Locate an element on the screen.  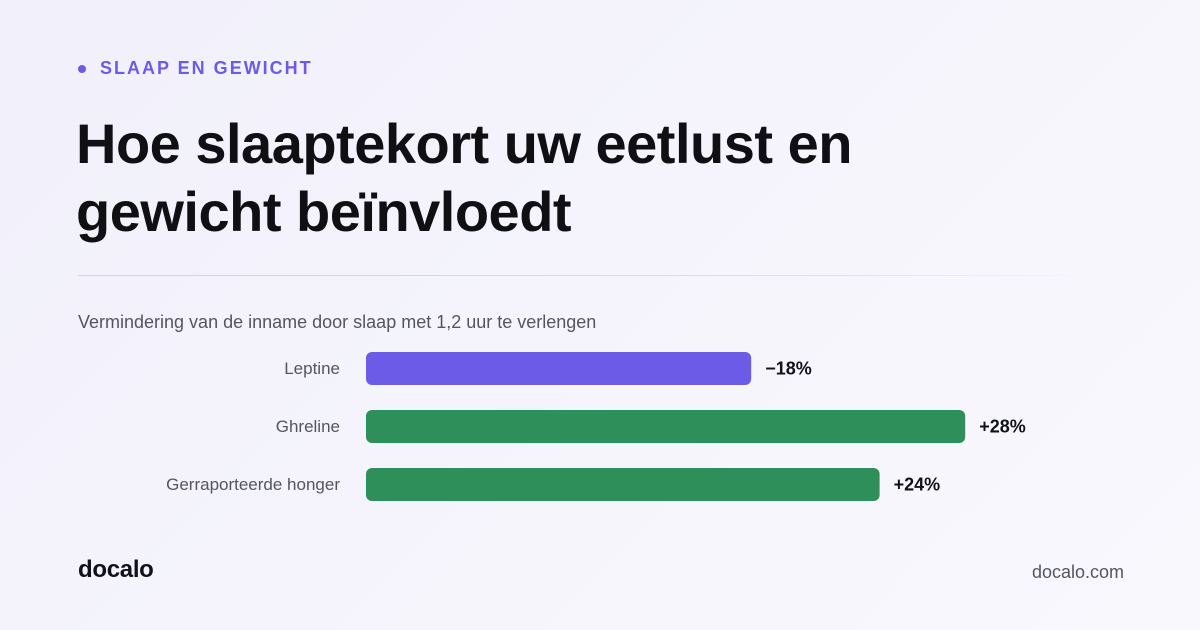
kicker-dot-icon is located at coordinates (82, 68).